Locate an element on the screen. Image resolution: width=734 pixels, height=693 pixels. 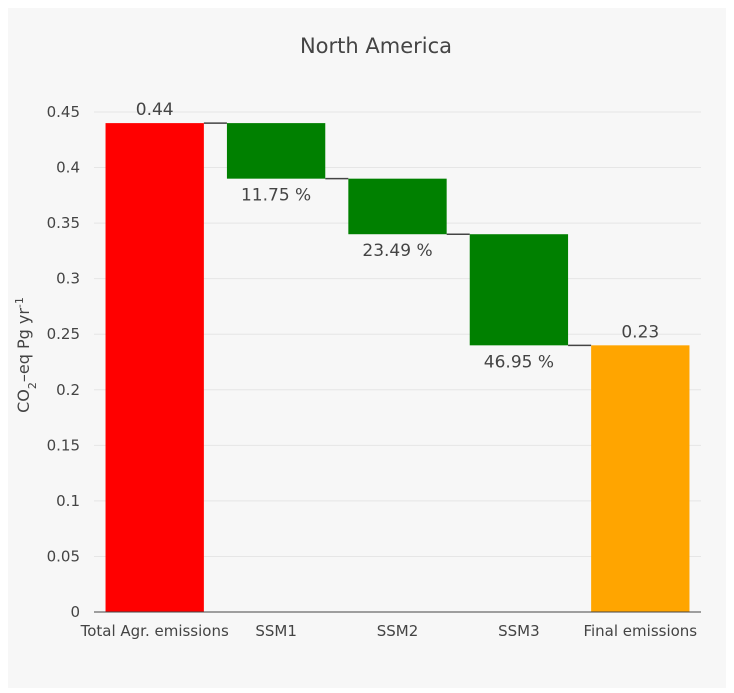
x-tick-label: SSM3 is located at coordinates (519, 631).